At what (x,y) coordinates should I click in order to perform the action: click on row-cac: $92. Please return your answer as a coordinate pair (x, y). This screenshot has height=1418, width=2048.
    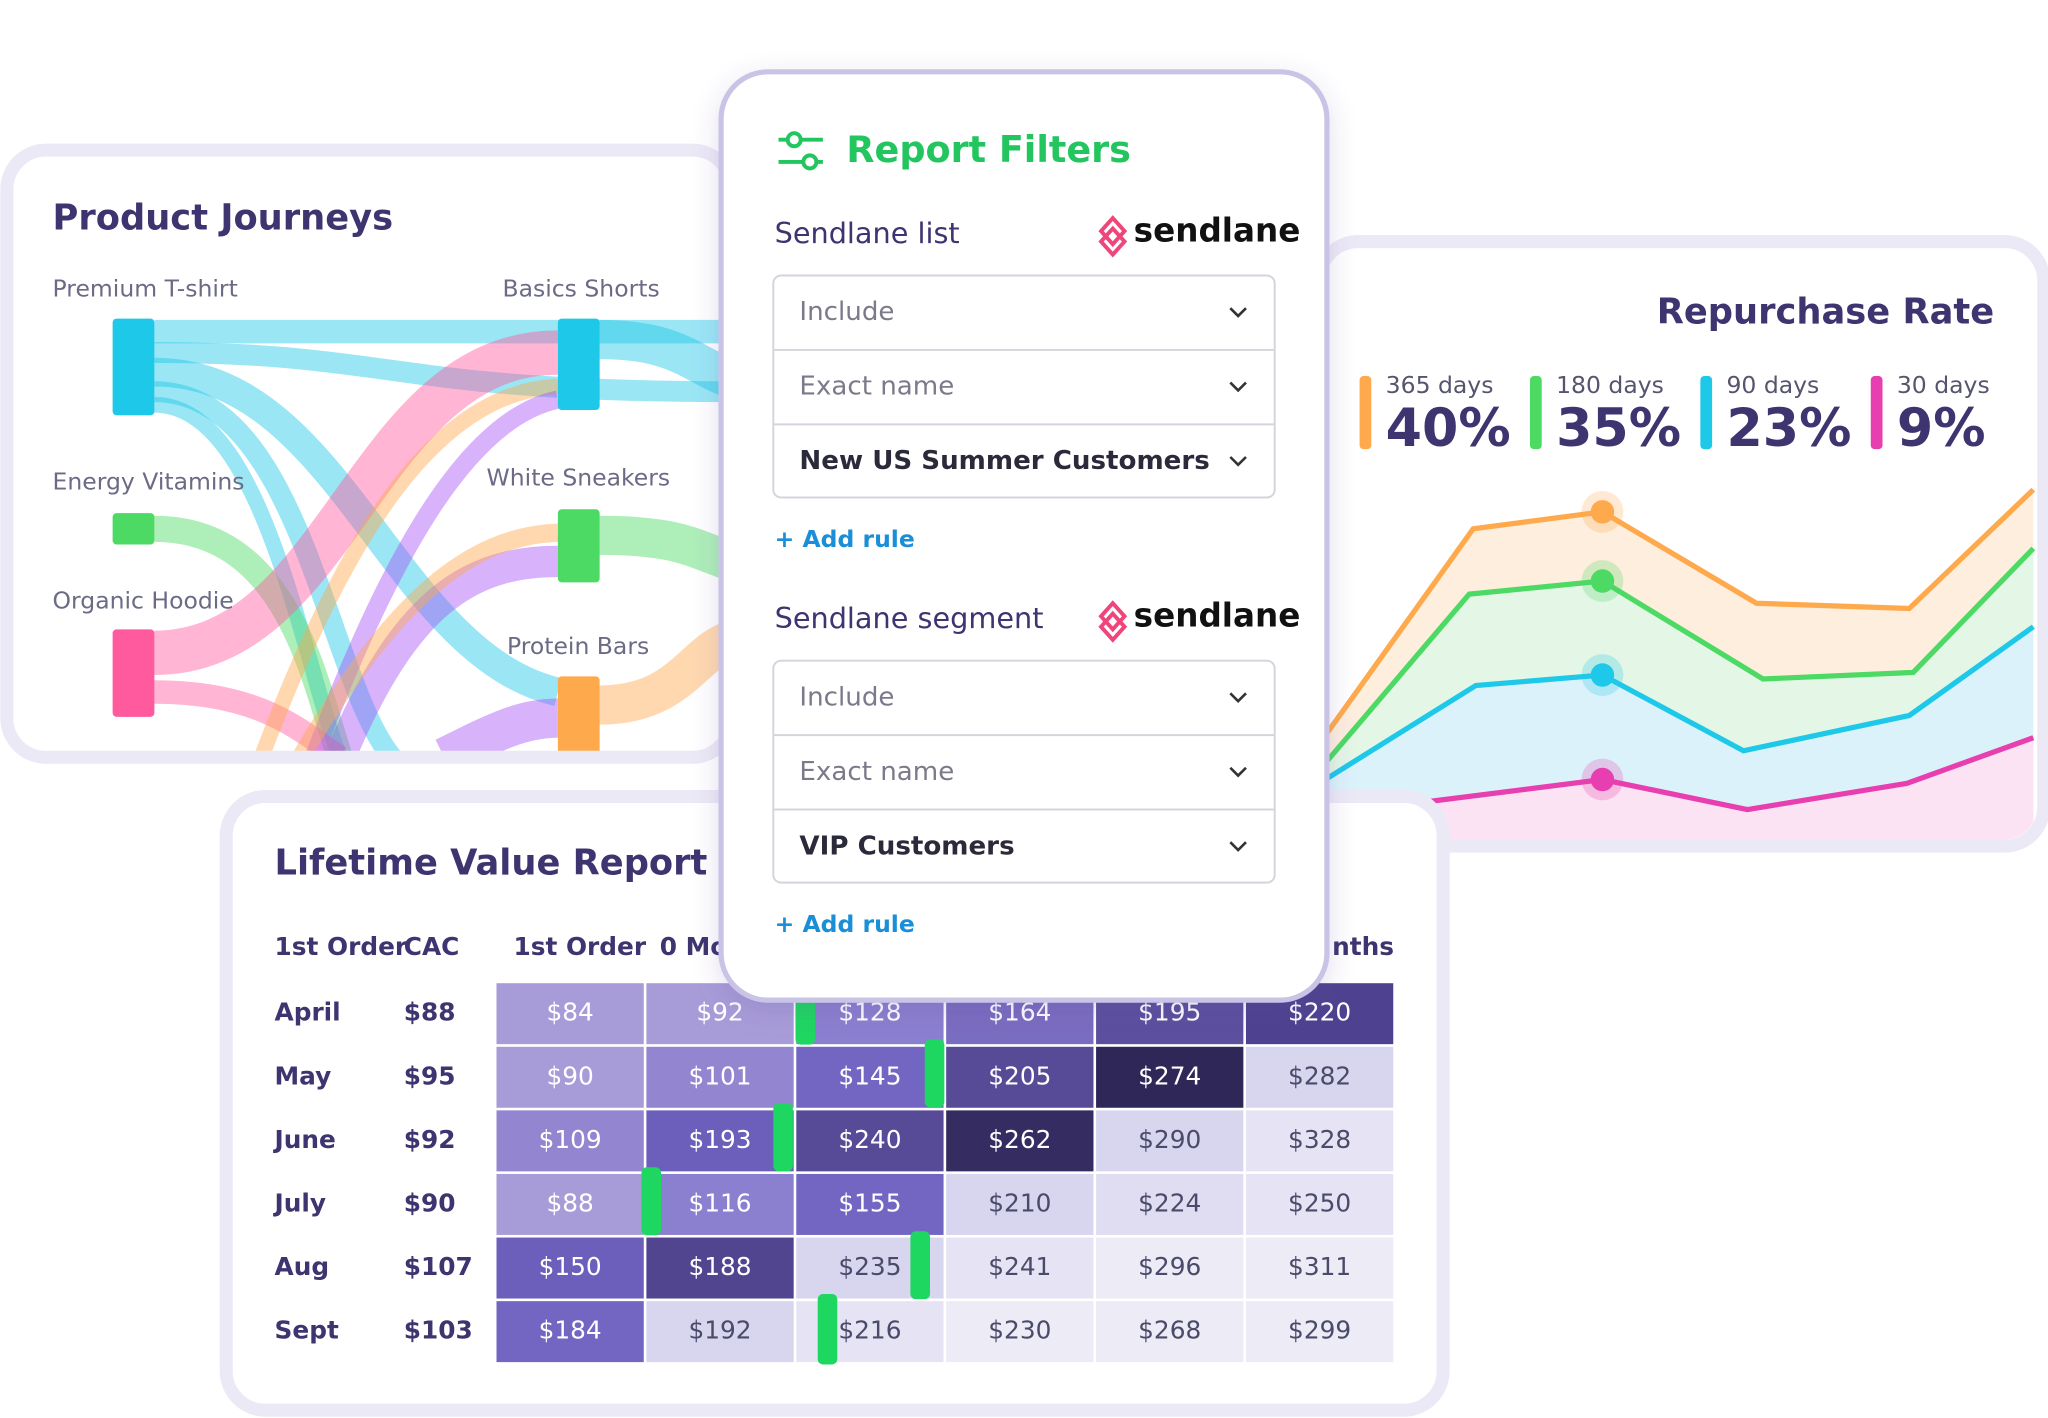
    Looking at the image, I should click on (430, 1139).